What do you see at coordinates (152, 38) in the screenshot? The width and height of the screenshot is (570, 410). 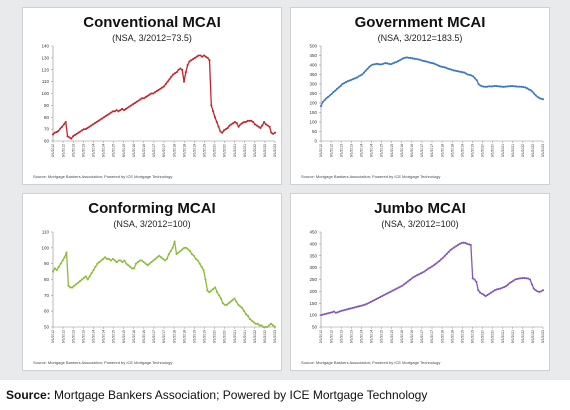 I see `chart-subtitle: (NSA, 3/2012=73.5)` at bounding box center [152, 38].